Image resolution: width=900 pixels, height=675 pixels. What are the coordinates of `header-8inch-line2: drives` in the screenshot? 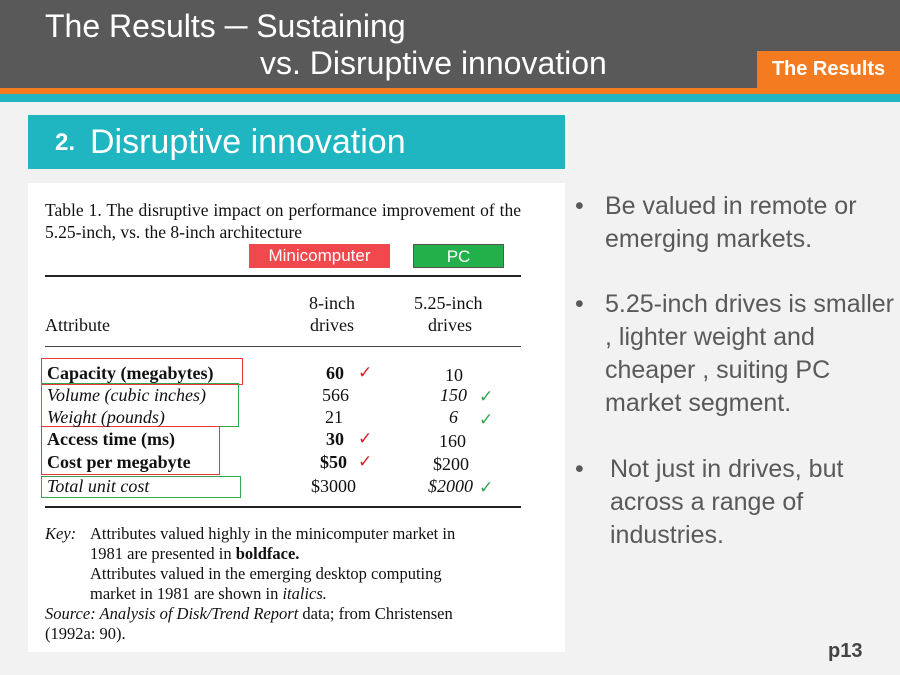 It's located at (332, 325).